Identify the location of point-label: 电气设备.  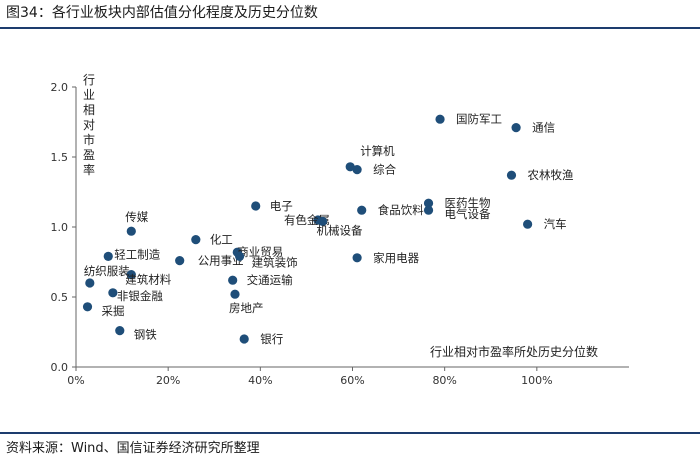
(468, 214).